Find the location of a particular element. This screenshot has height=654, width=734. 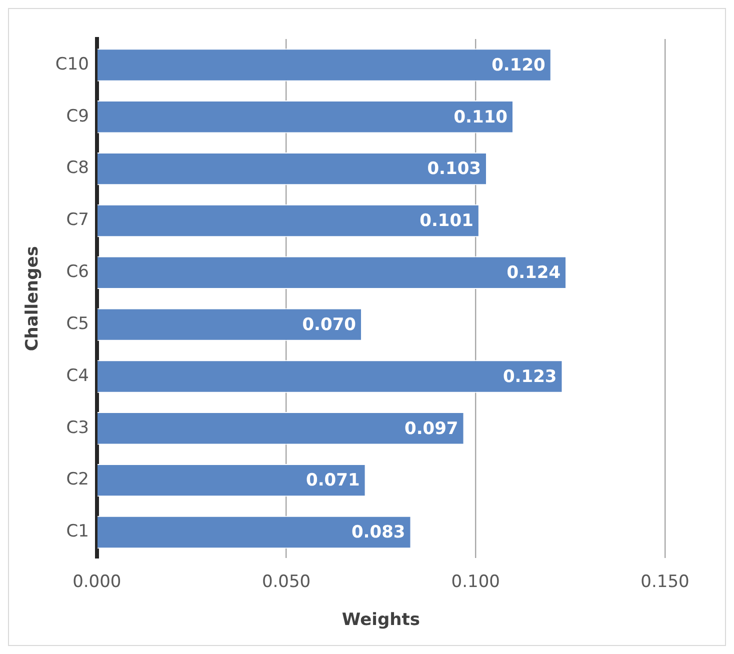

y-tick-label: C5 is located at coordinates (77, 324).